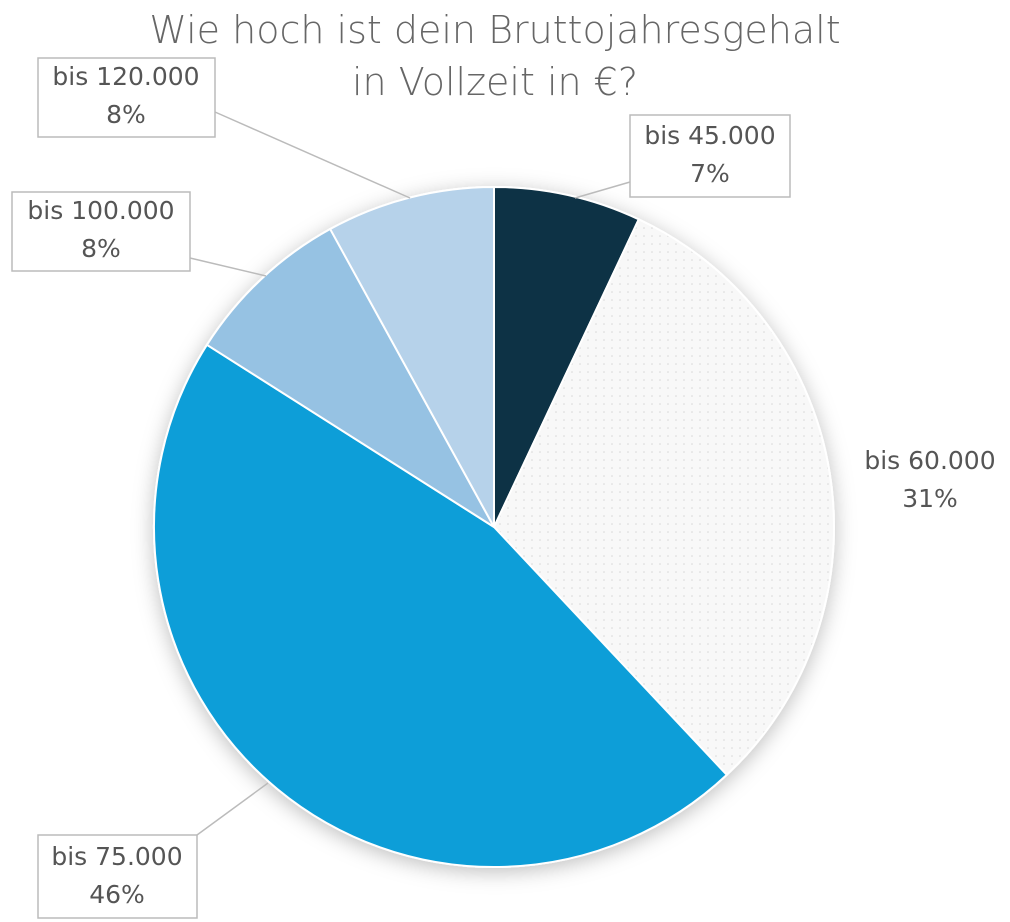  I want to click on category-label: bis 75.000, so click(116, 856).